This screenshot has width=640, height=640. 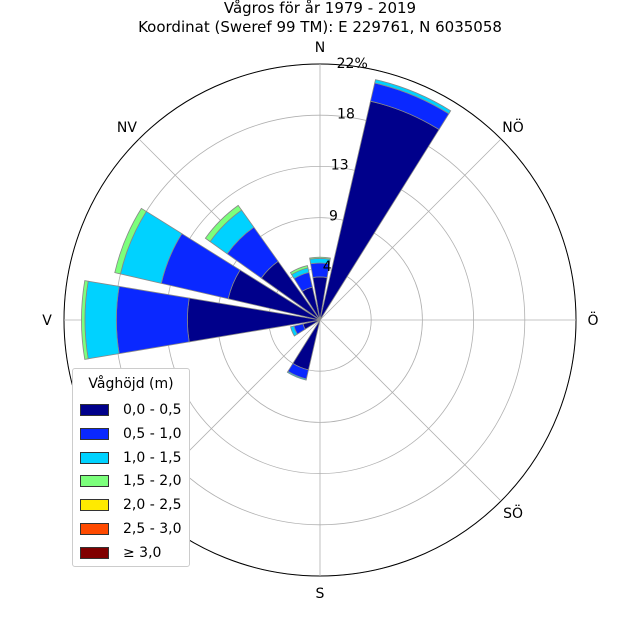 I want to click on legend-label: ≥ 3,0, so click(x=142, y=552).